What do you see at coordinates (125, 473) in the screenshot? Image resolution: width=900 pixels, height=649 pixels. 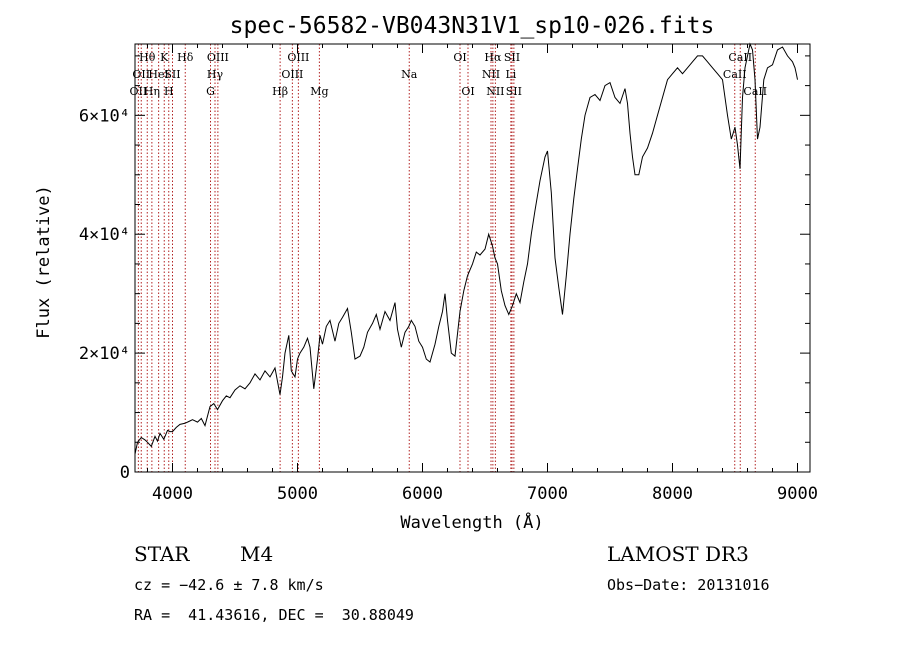 I see `y-tick-label: 0` at bounding box center [125, 473].